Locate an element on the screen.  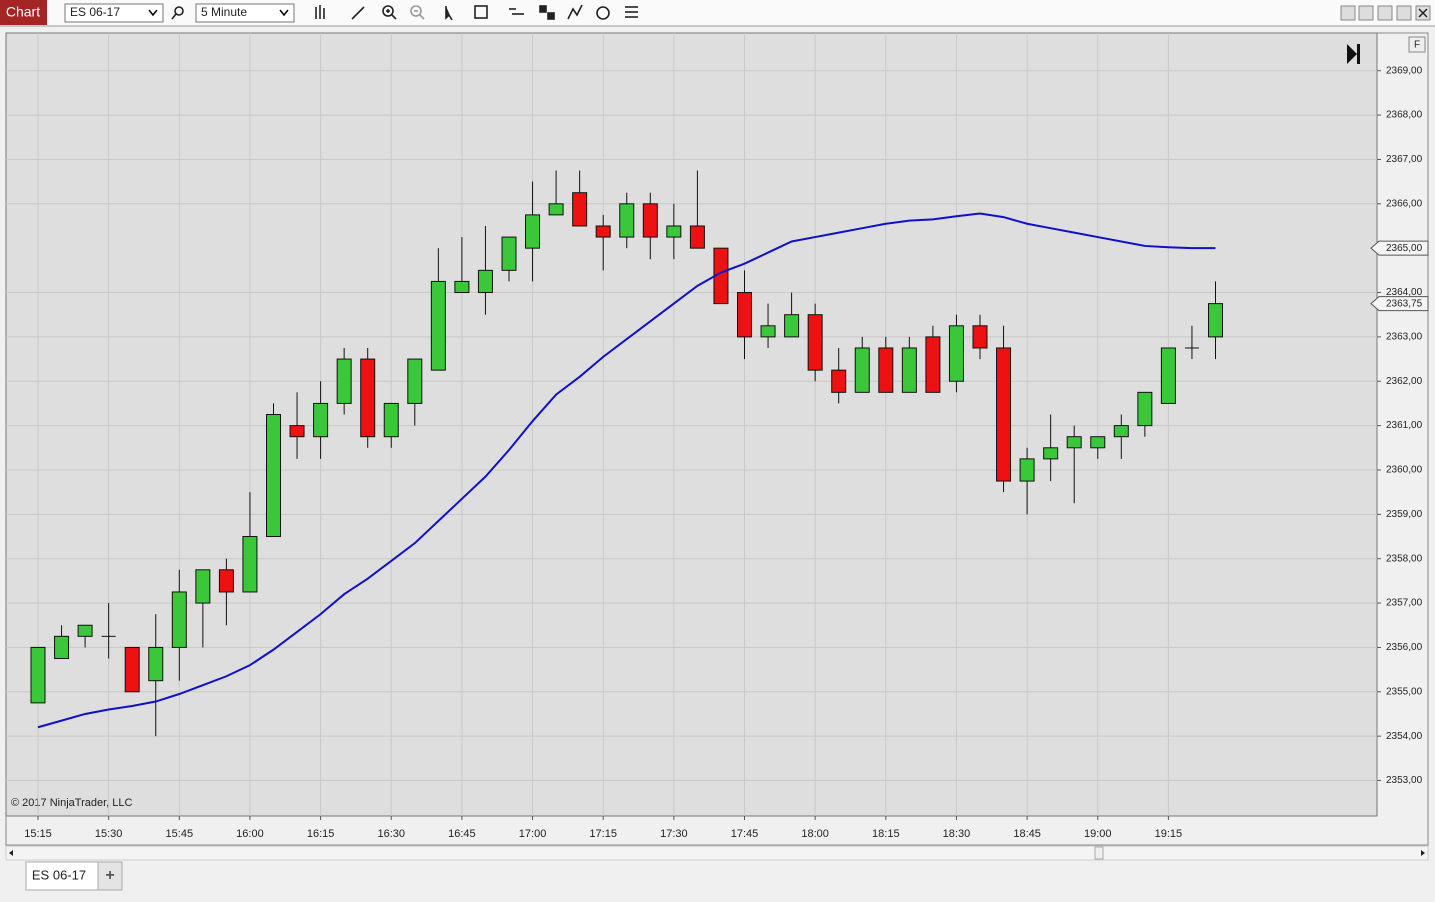
pointer-icon is located at coordinates (449, 13).